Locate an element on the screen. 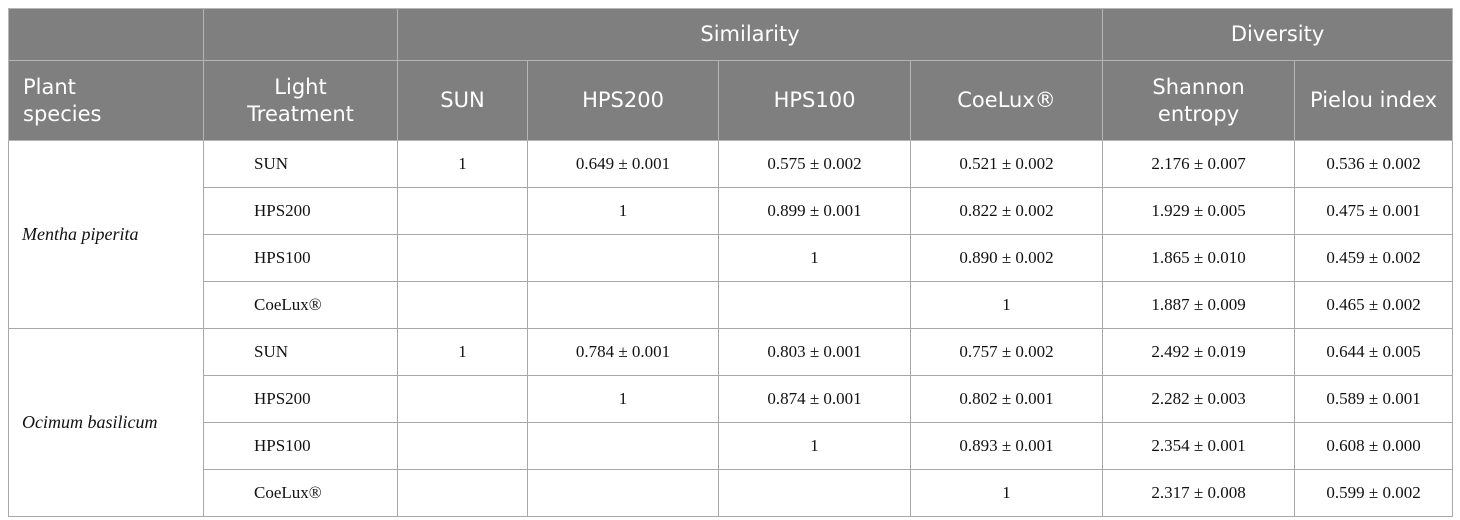 Image resolution: width=1460 pixels, height=520 pixels. species-cell: Ocimum basilicum is located at coordinates (106, 422).